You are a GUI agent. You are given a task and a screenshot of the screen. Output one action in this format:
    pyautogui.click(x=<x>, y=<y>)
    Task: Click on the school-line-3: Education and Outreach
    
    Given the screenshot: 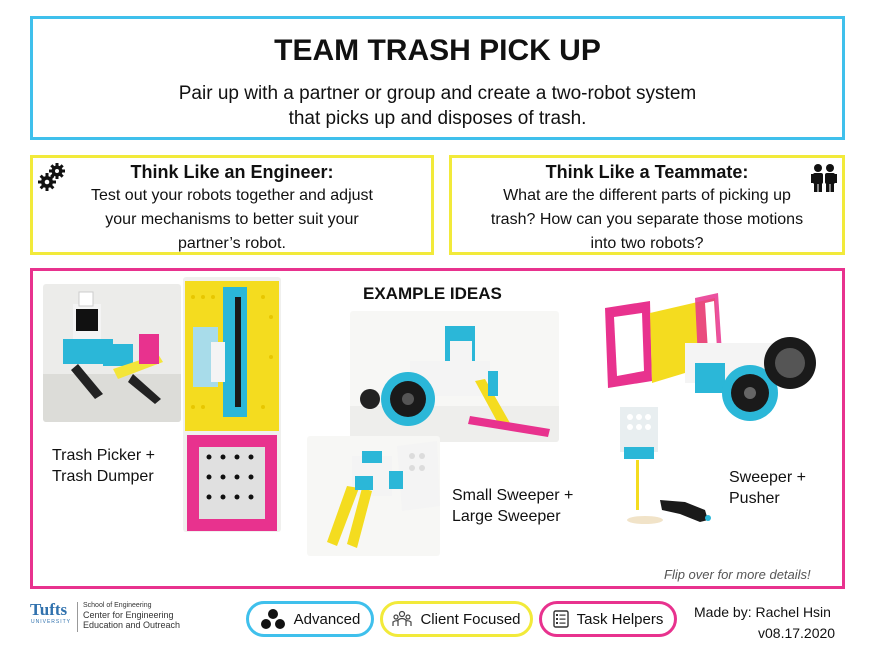 What is the action you would take?
    pyautogui.click(x=132, y=625)
    